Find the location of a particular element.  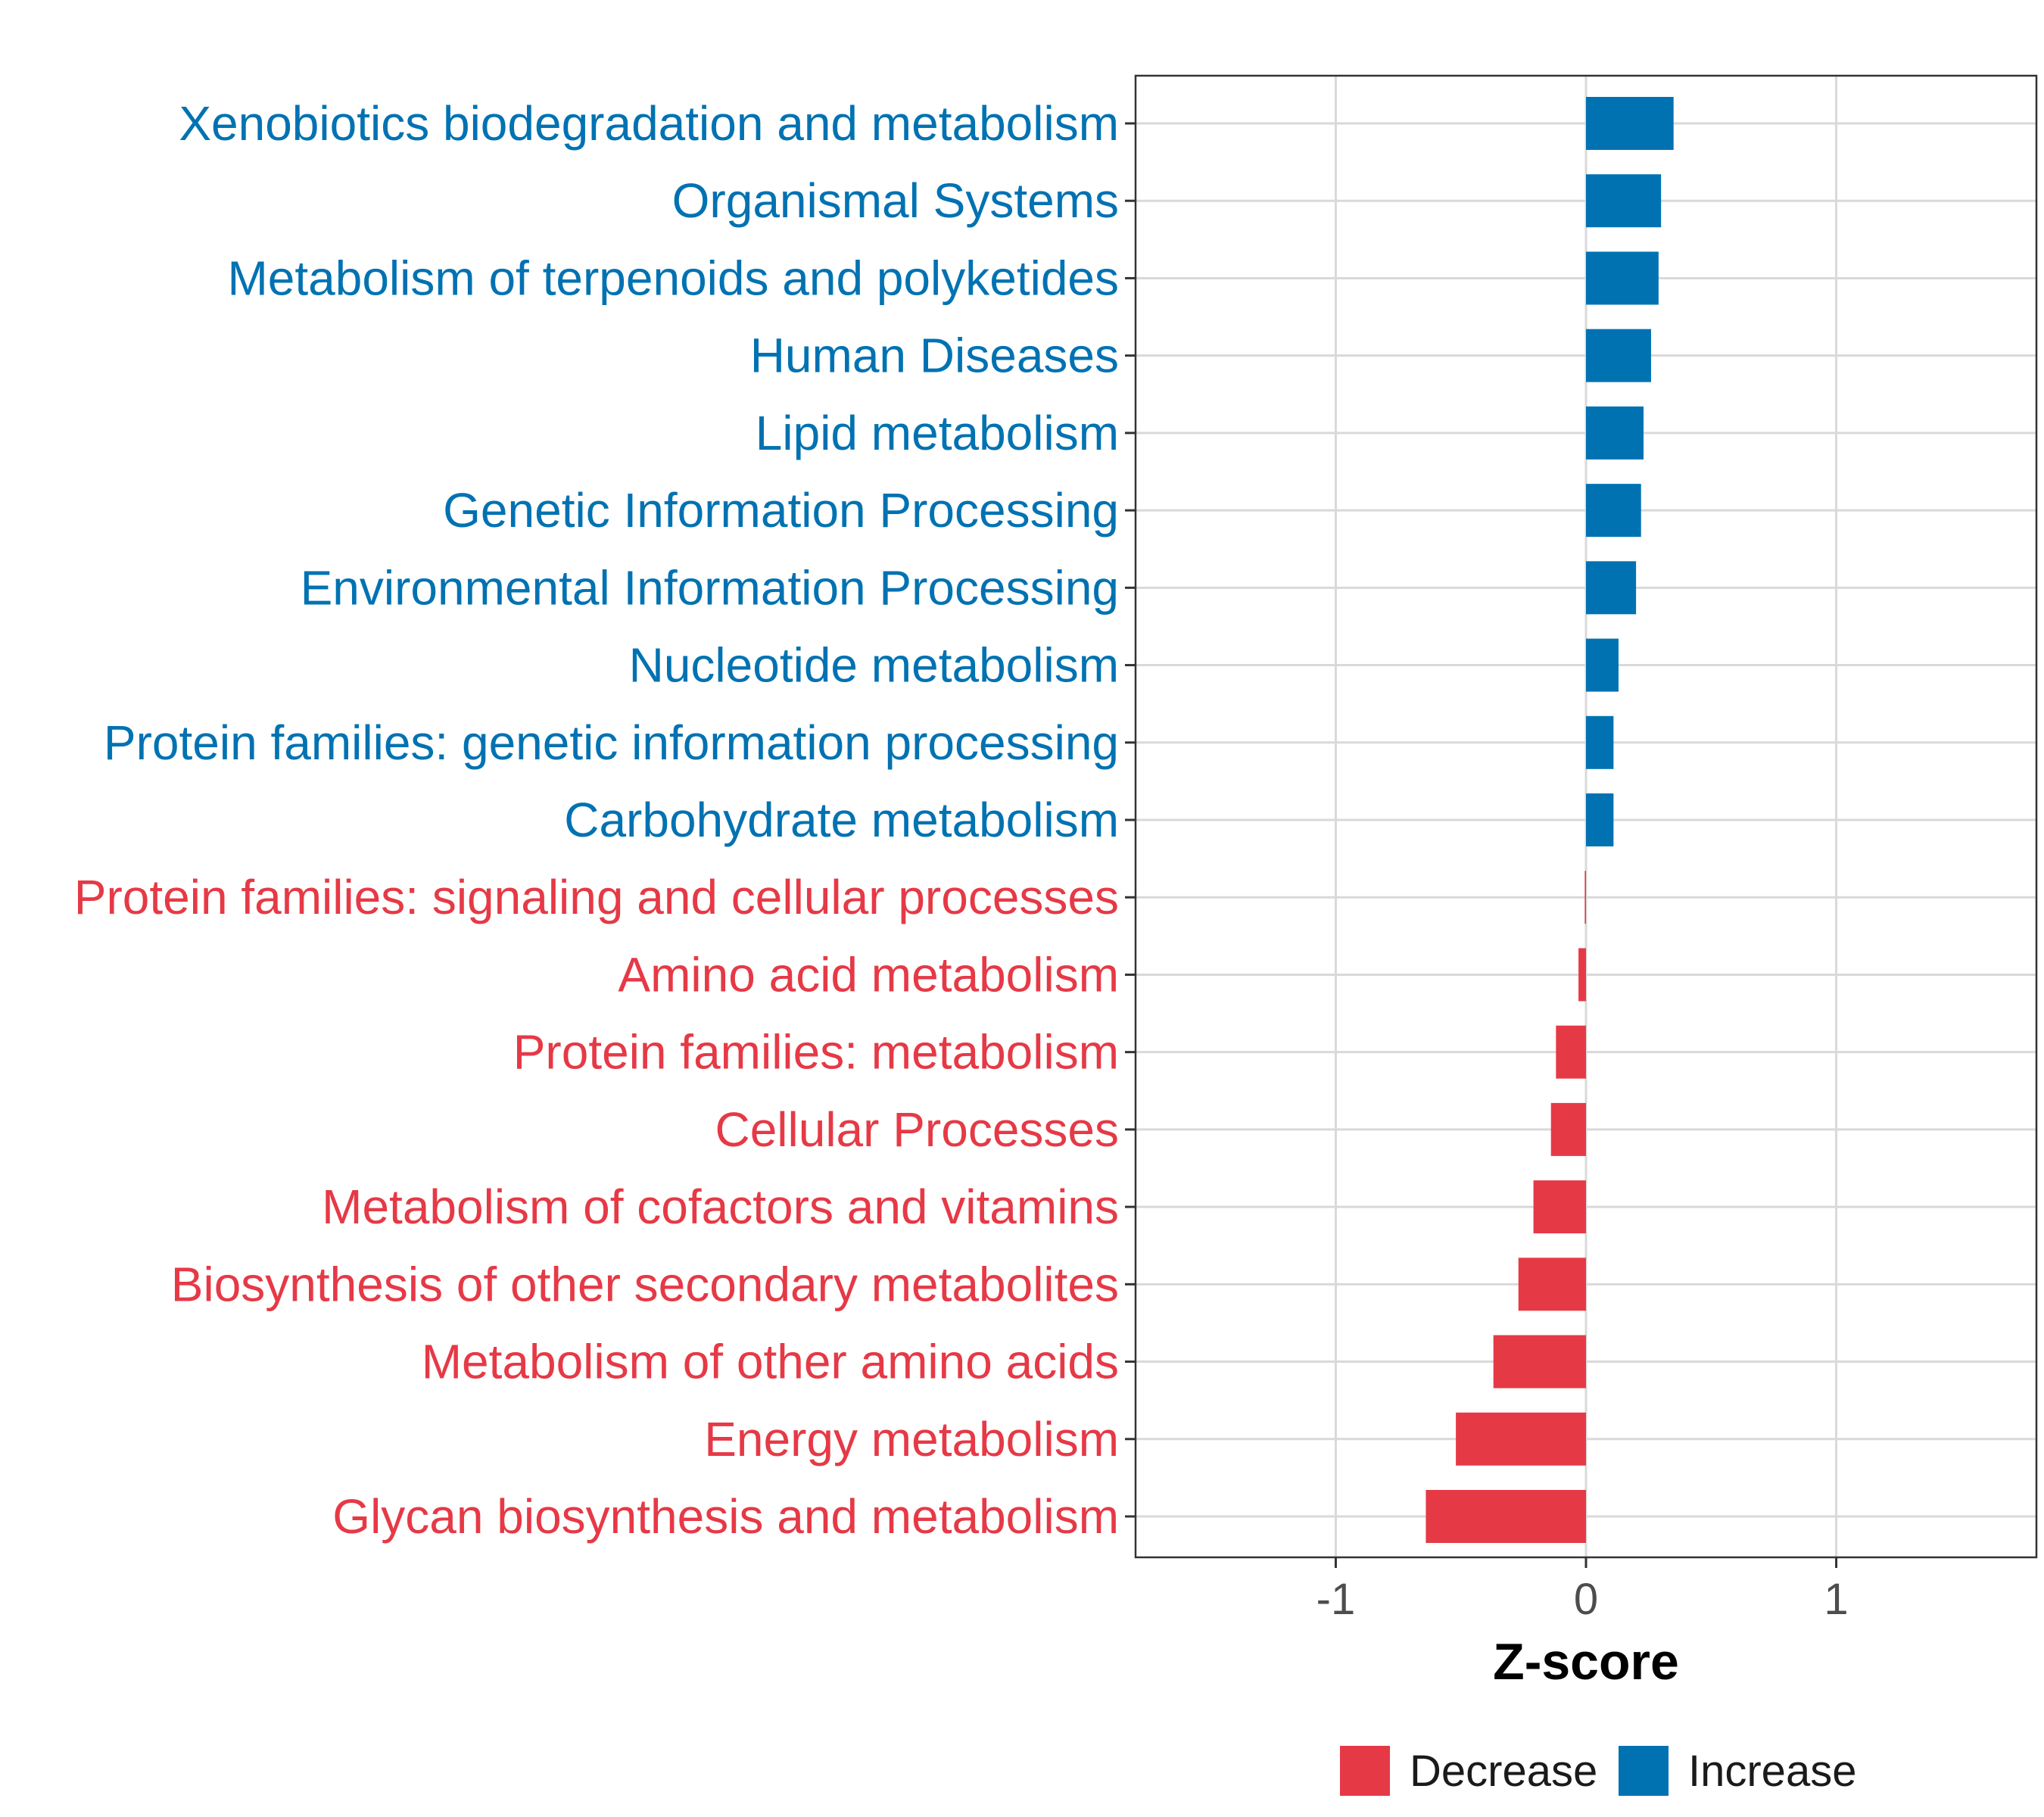

legend: Decrease Increase is located at coordinates (1598, 1771).